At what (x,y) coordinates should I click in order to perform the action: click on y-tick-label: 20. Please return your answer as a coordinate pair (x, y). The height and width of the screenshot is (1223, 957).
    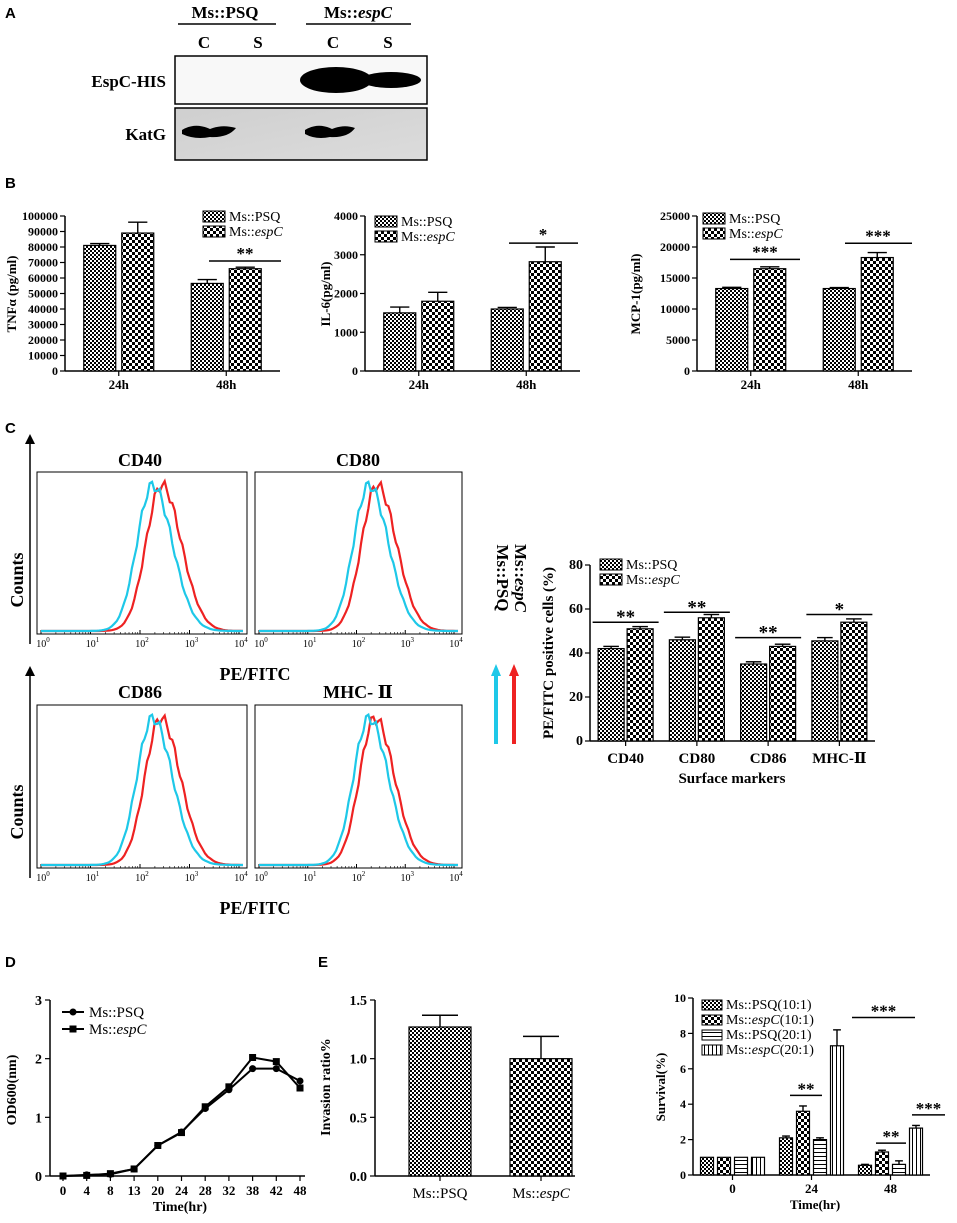
    Looking at the image, I should click on (576, 697).